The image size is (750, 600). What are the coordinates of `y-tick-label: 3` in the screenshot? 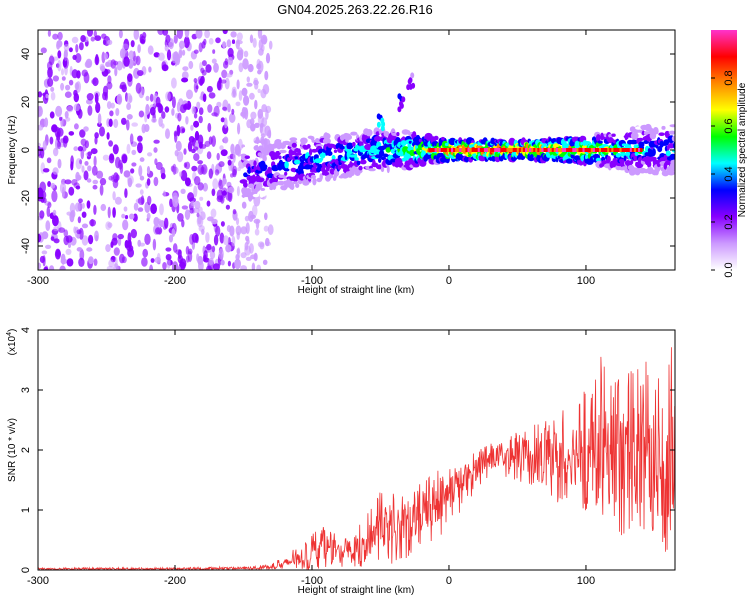 It's located at (26, 390).